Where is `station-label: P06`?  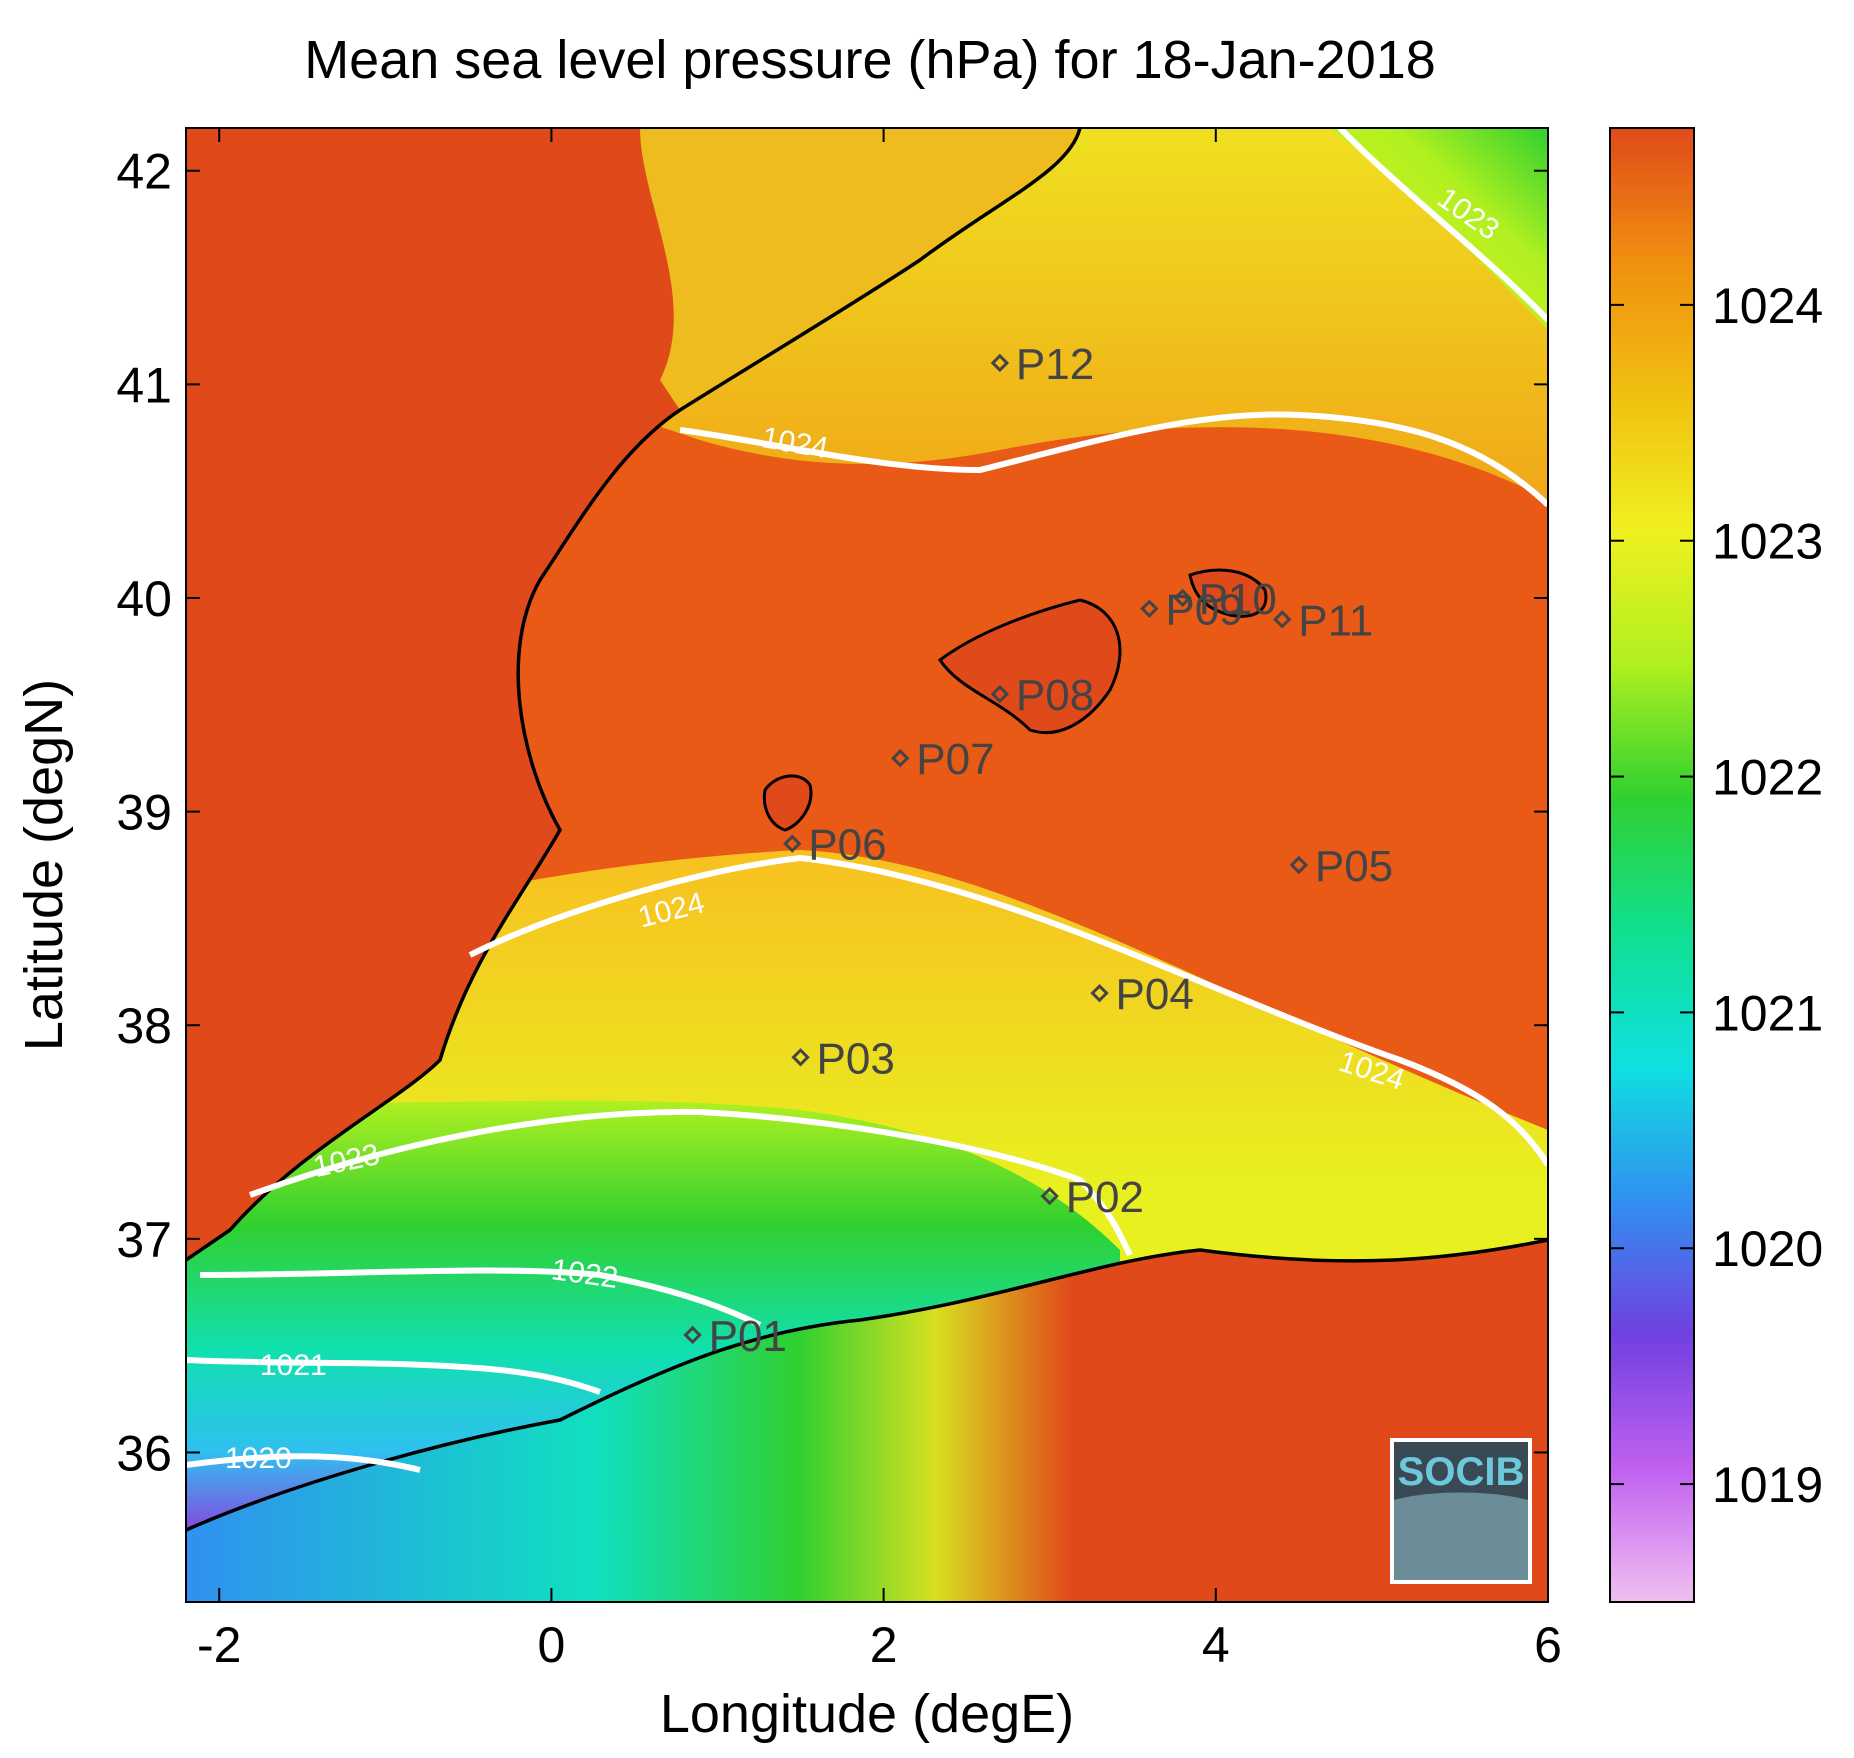
station-label: P06 is located at coordinates (847, 845).